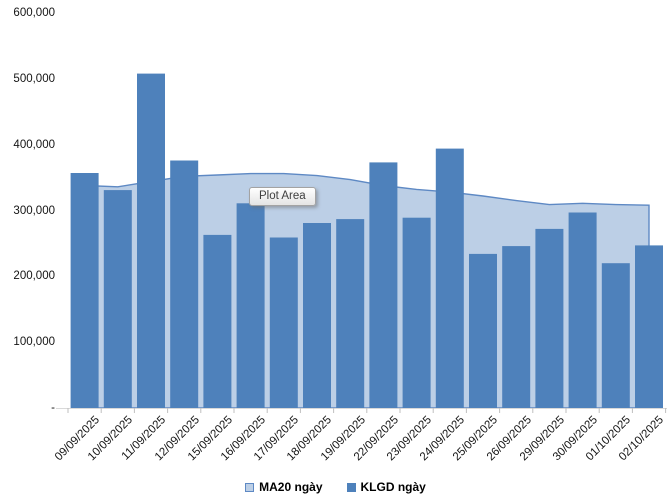 This screenshot has width=671, height=502. What do you see at coordinates (549, 318) in the screenshot?
I see `volume-bar-29/09/2025` at bounding box center [549, 318].